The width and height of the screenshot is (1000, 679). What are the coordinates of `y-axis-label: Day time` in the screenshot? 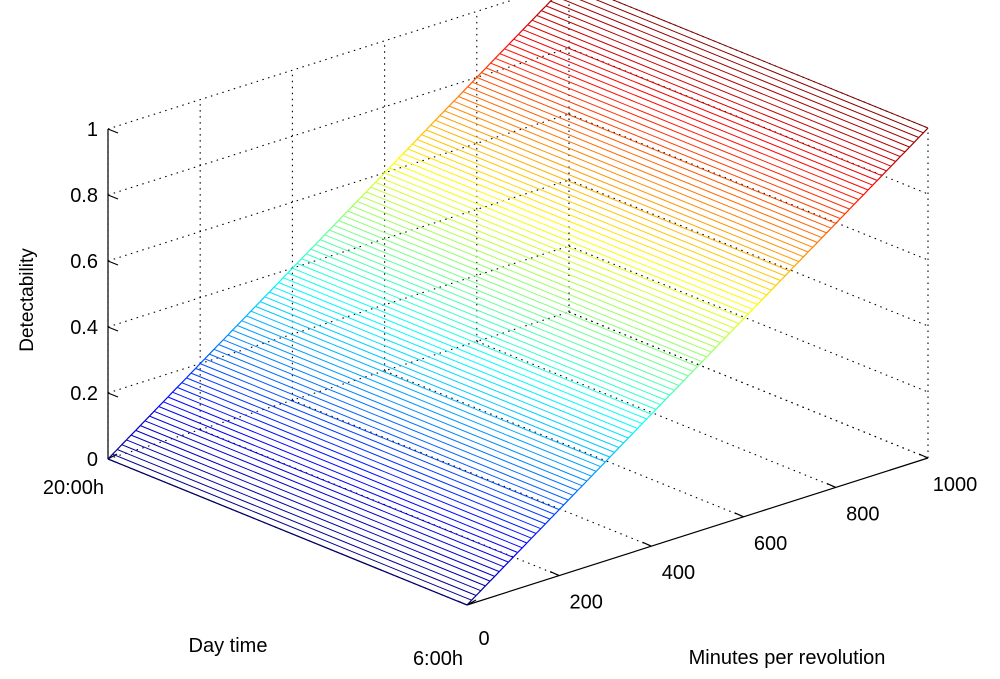 It's located at (228, 646).